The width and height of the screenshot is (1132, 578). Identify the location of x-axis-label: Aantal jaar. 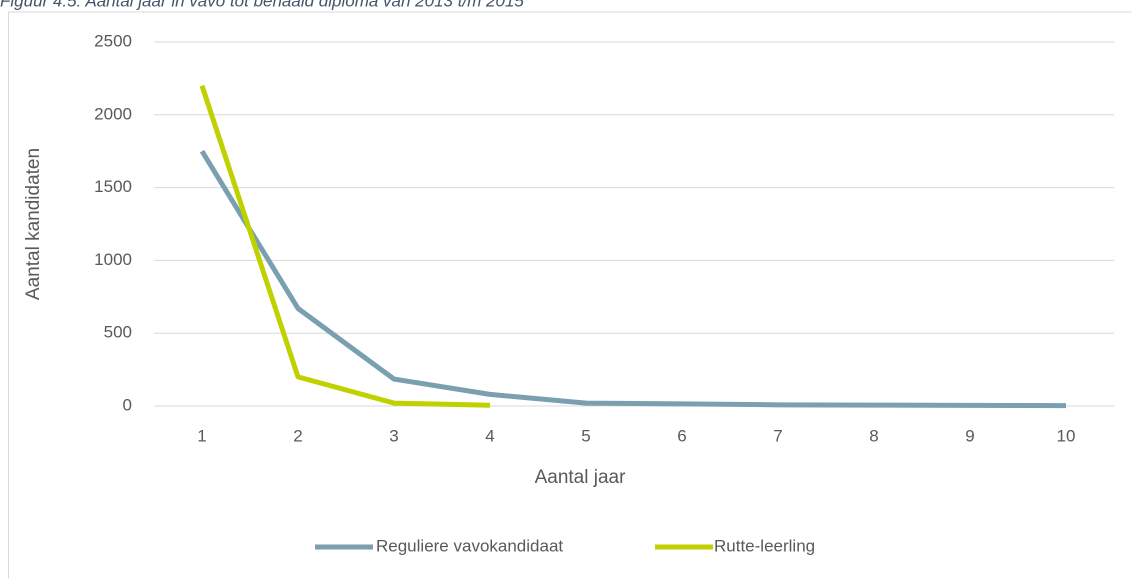
(581, 477).